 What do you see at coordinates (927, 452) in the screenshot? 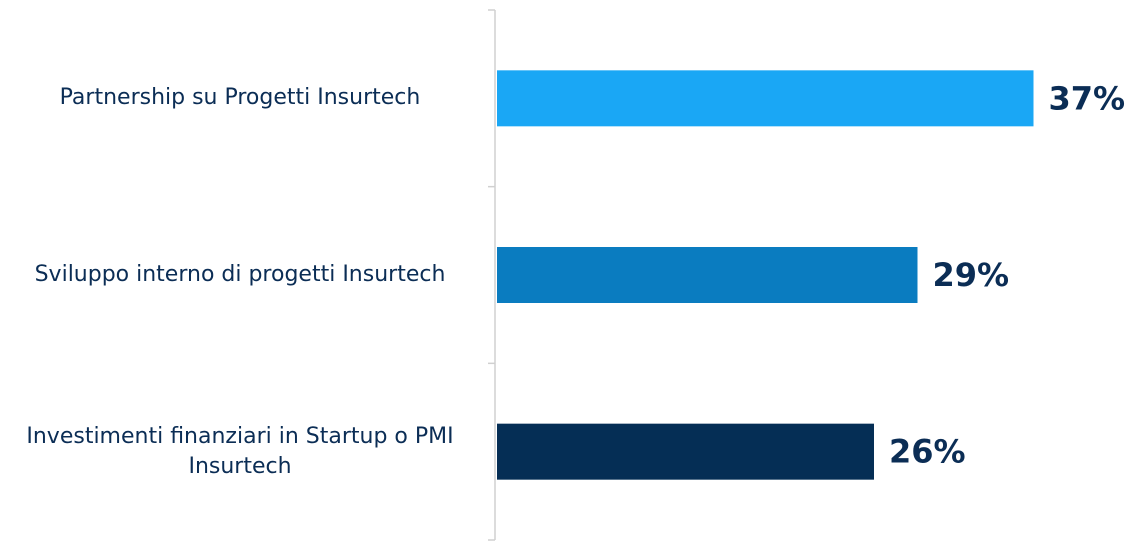
I see `value-label: 26%` at bounding box center [927, 452].